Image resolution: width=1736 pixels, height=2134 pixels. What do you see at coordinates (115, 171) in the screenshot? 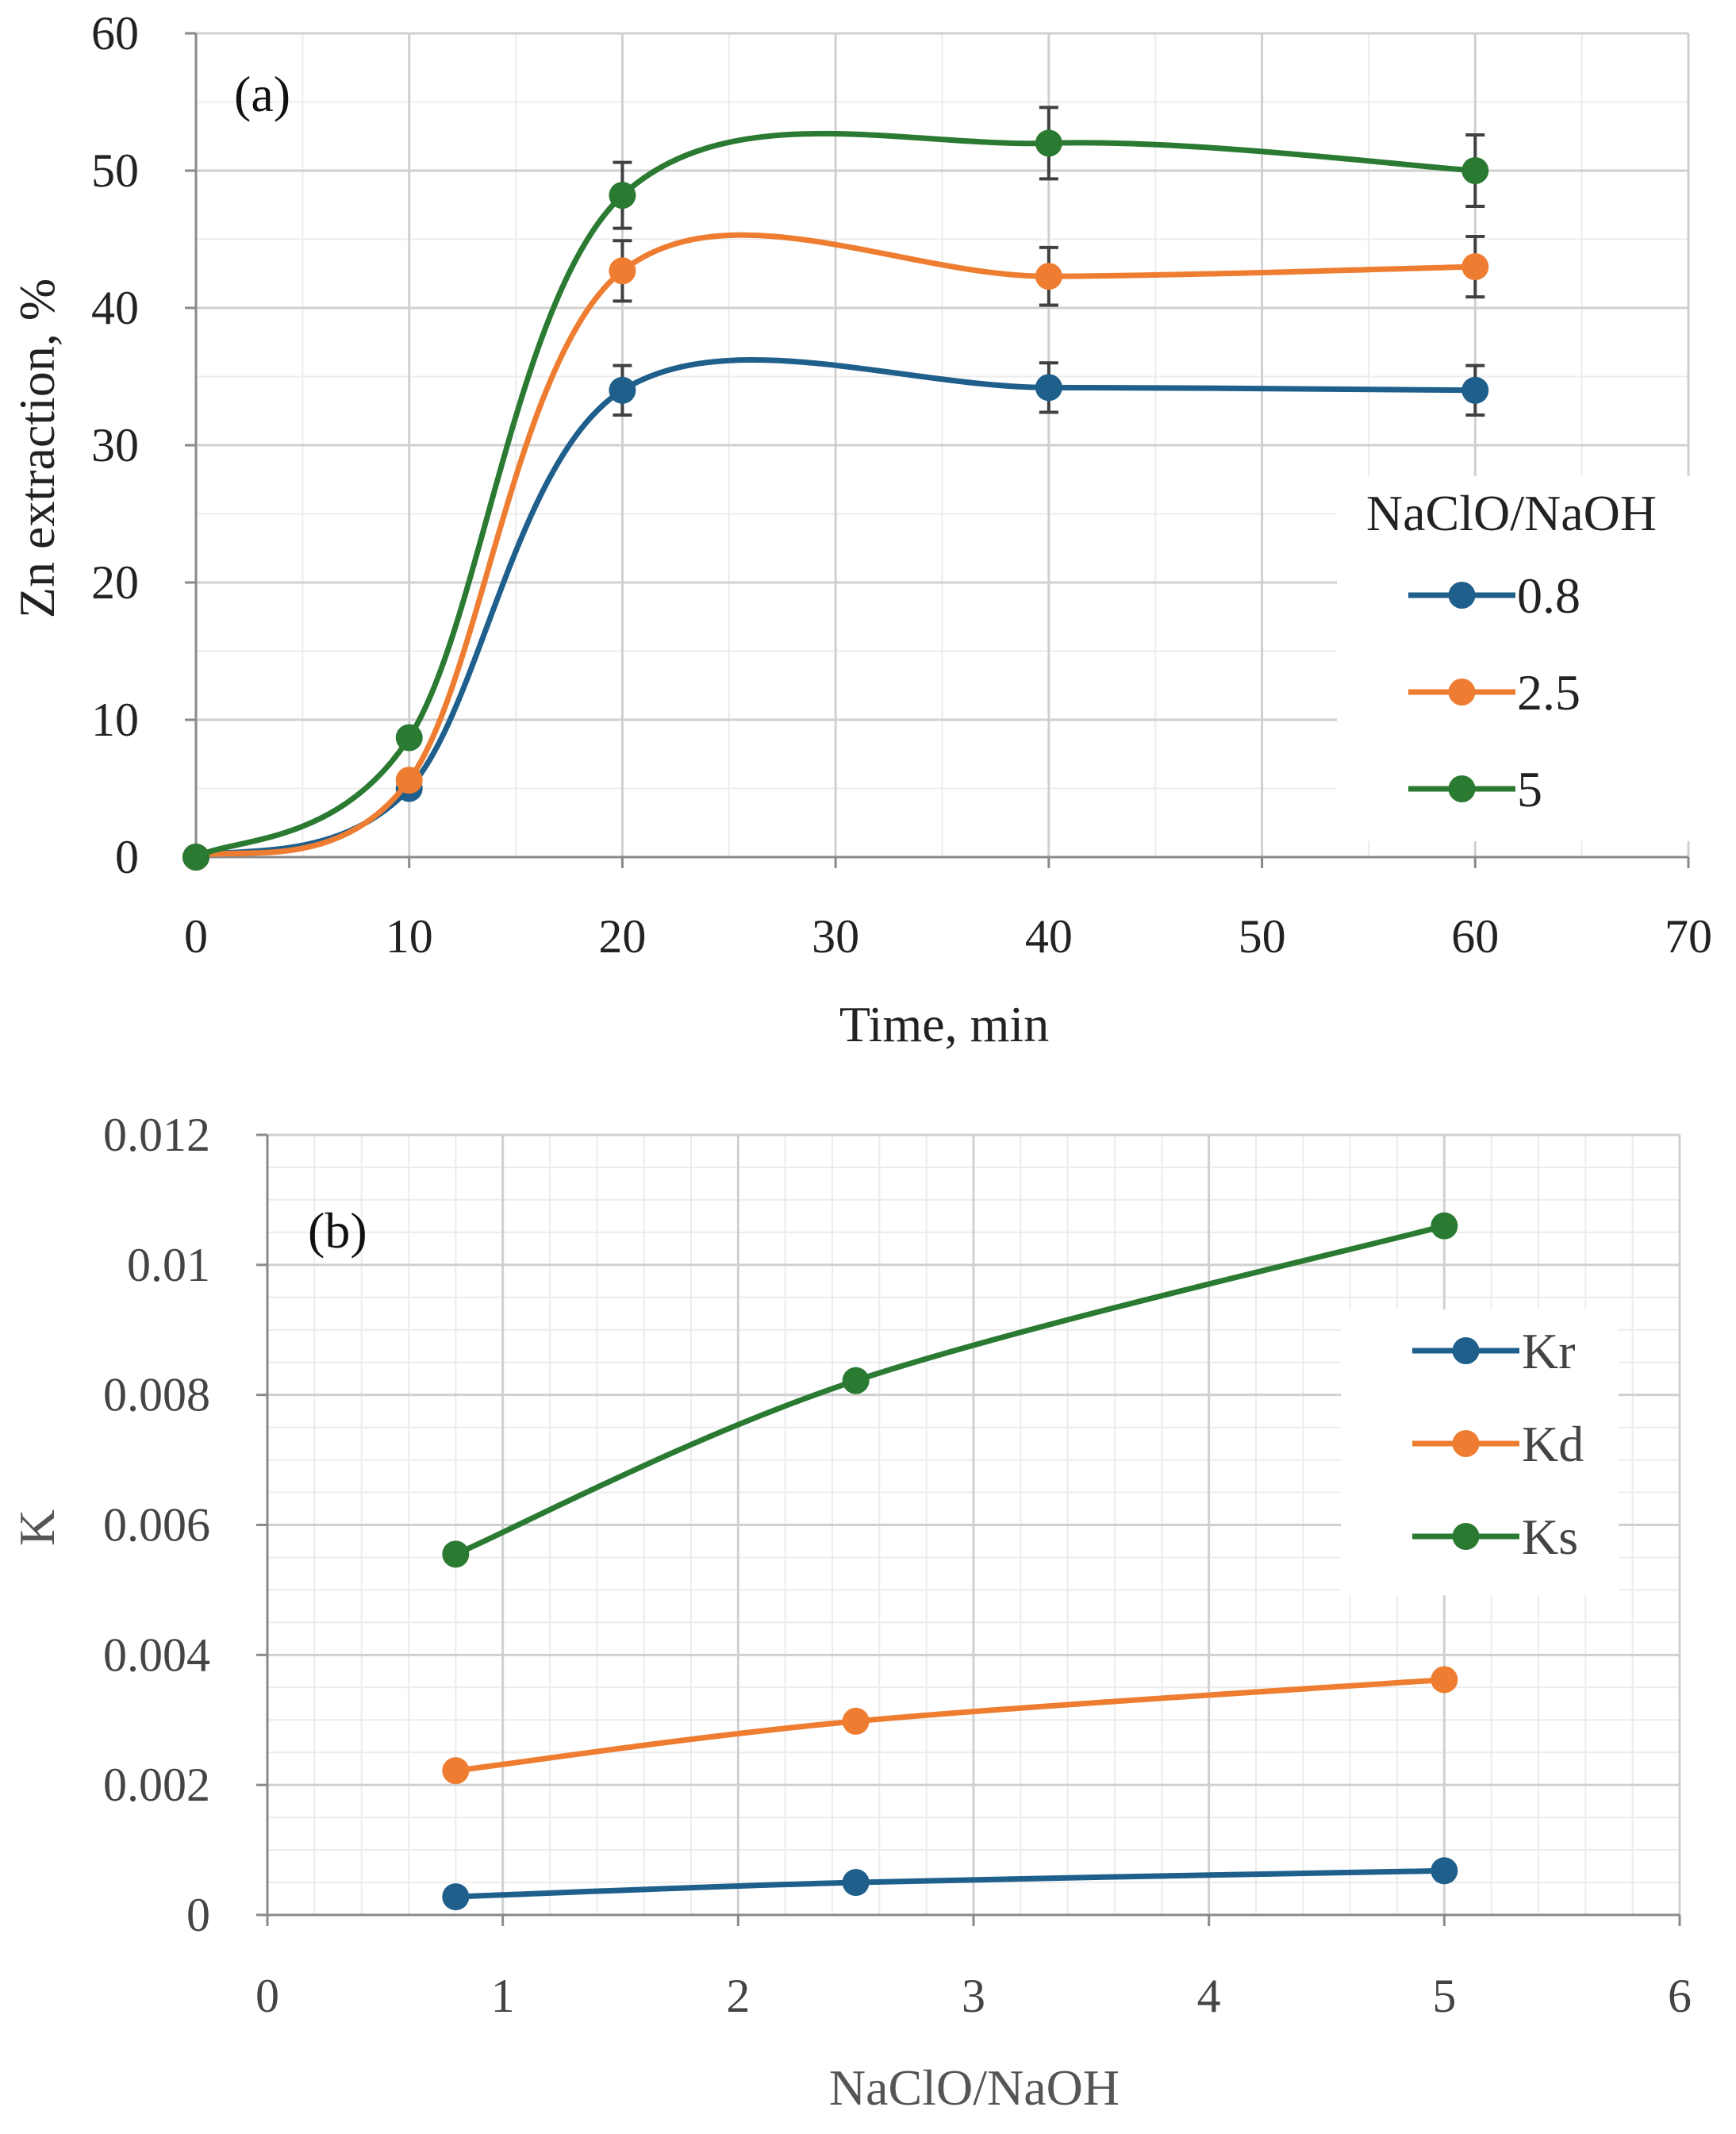
I see `y-tick-label: 50` at bounding box center [115, 171].